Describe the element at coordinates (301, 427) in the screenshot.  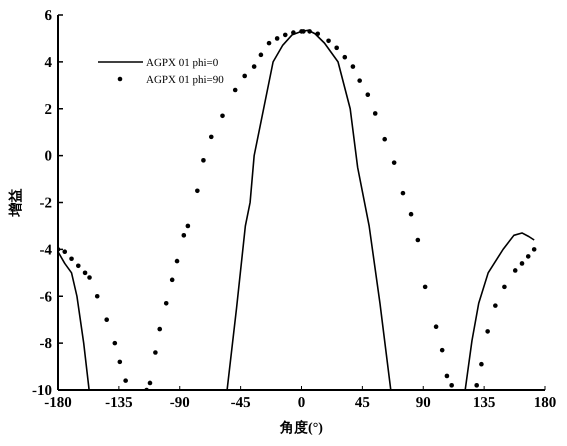
I see `x-axis-title: 角度(°)` at that location.